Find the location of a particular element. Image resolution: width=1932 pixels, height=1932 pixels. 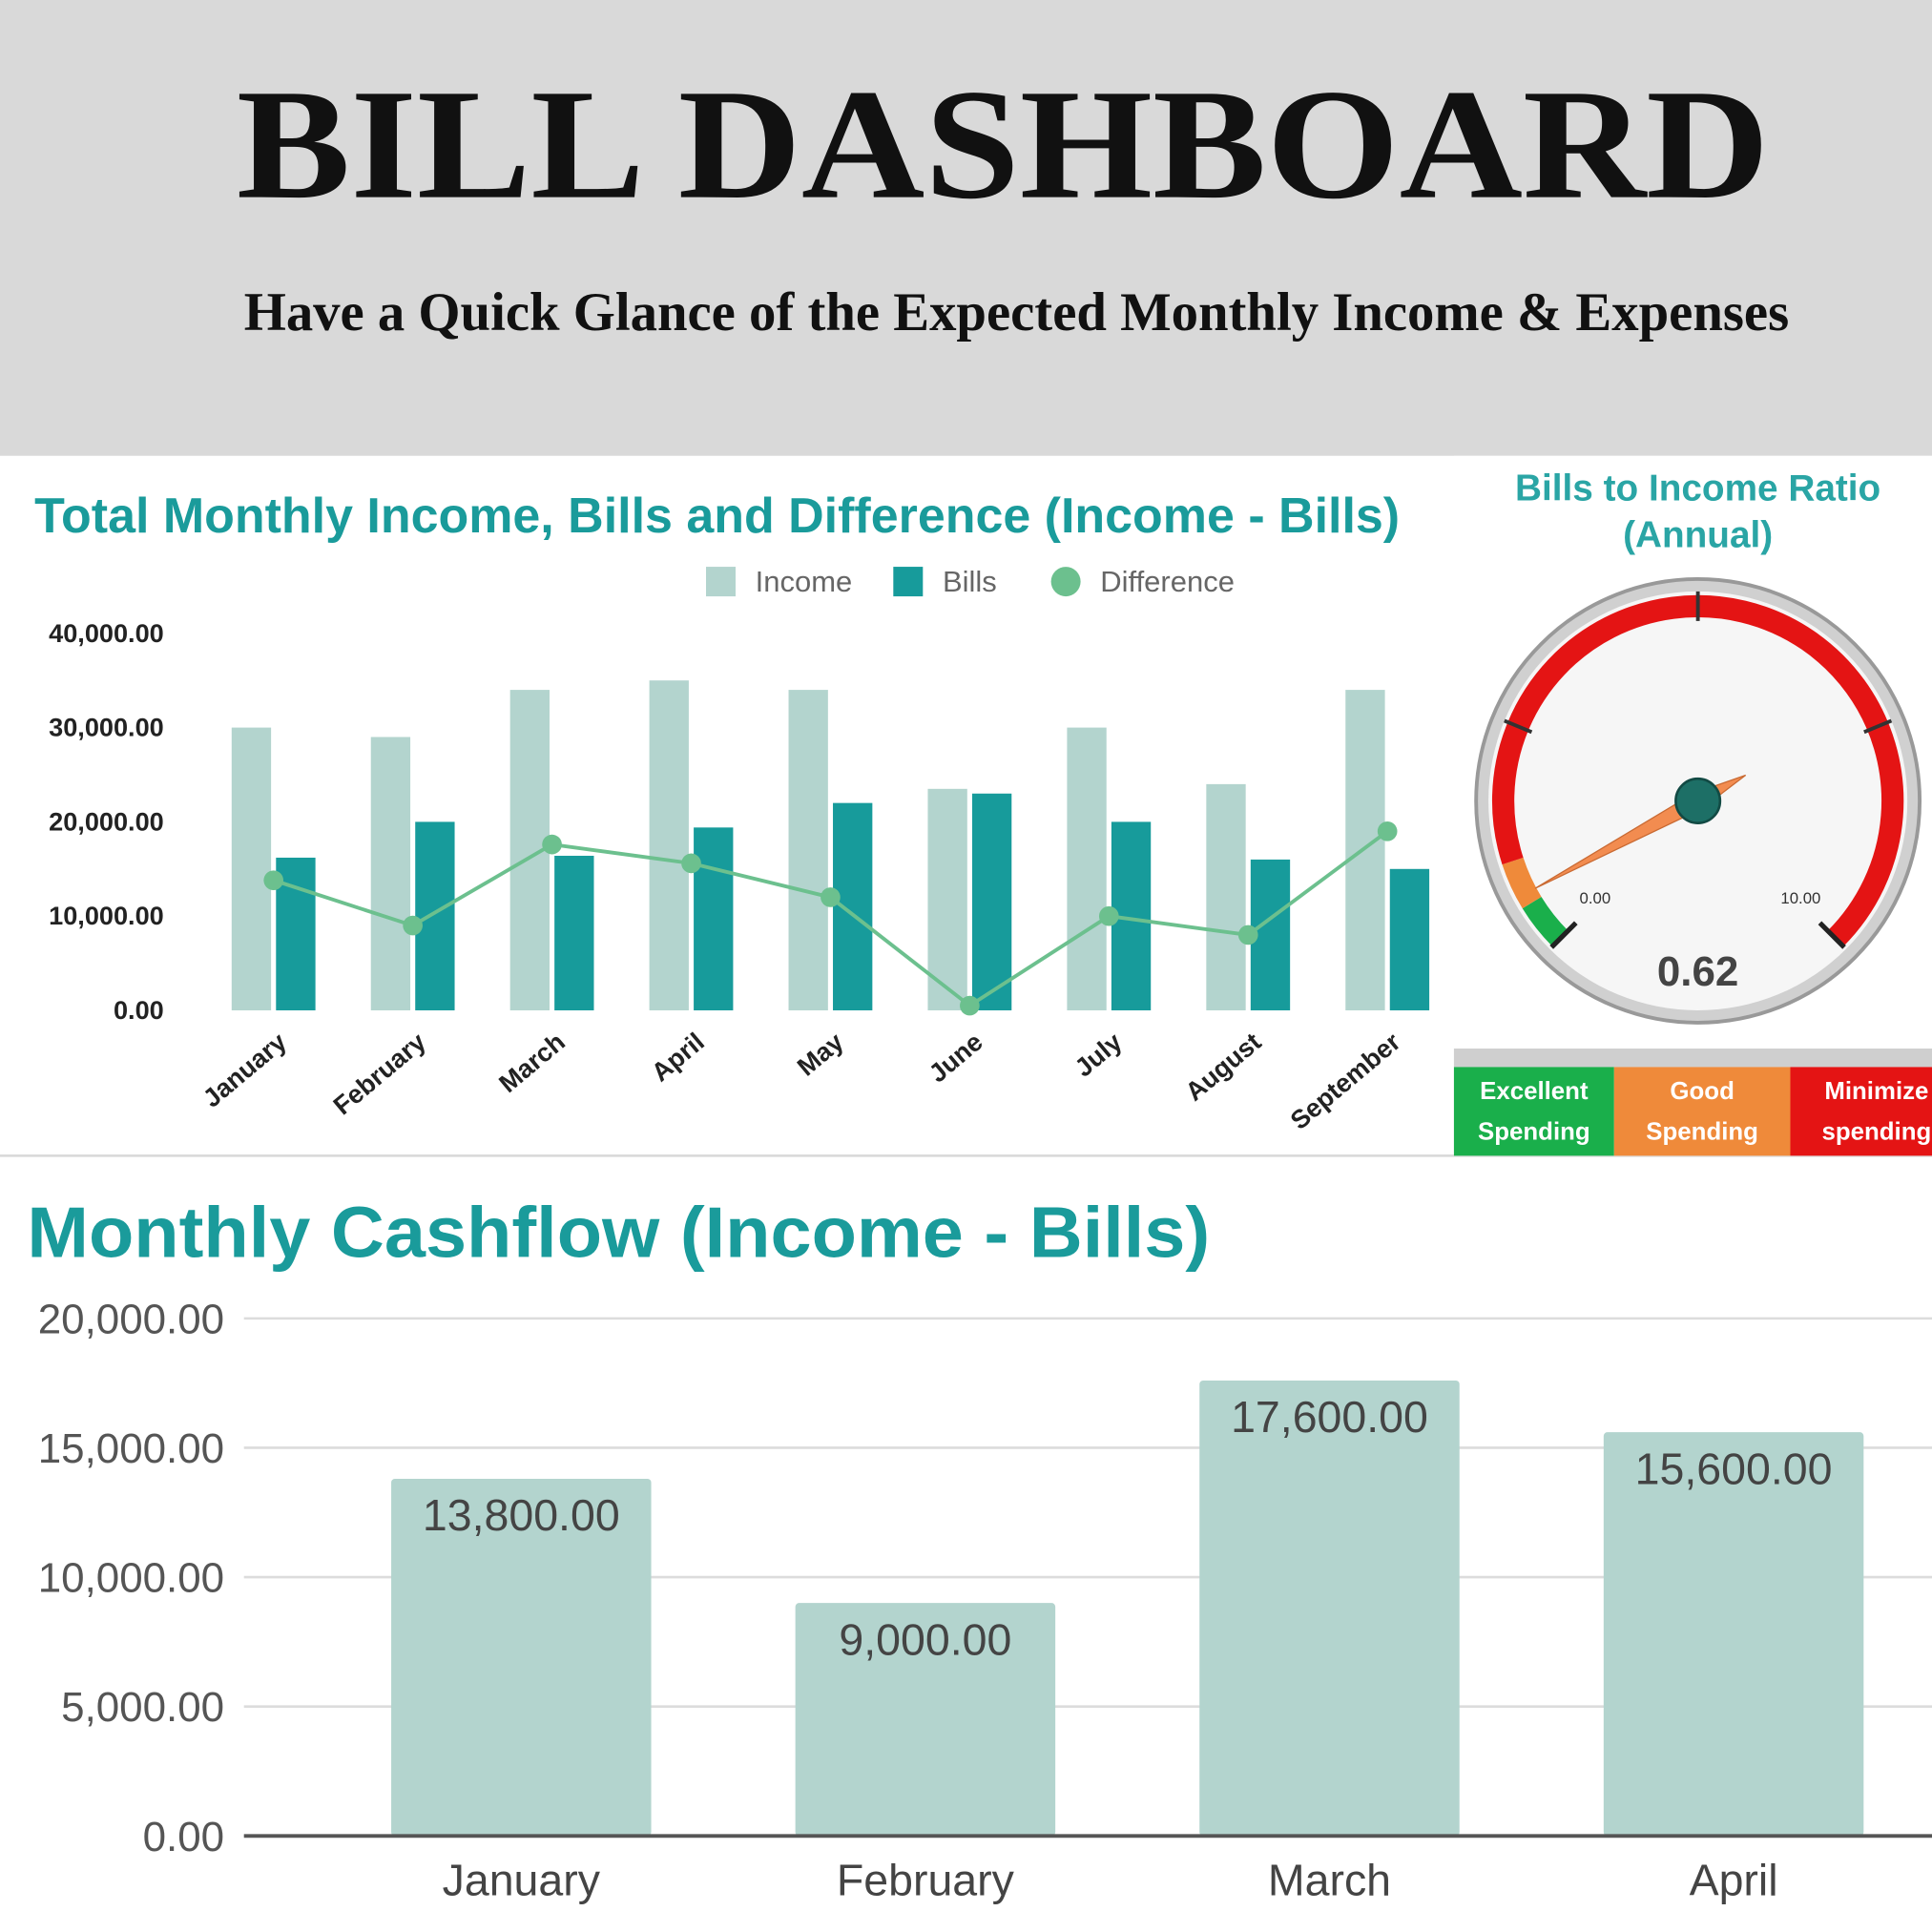

gauge-legend-label: Excellent Spending is located at coordinates (1534, 1112).